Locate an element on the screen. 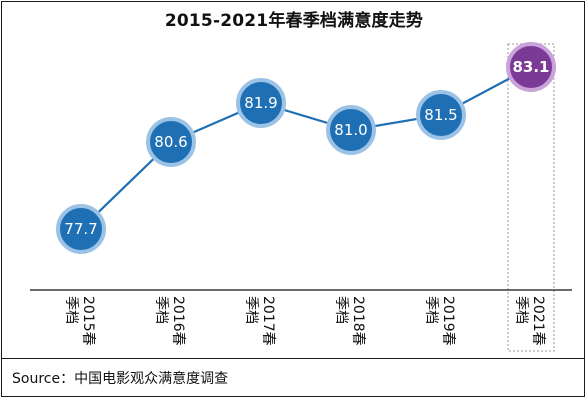 Image resolution: width=588 pixels, height=400 pixels. category-year-label: 2021春 is located at coordinates (538, 321).